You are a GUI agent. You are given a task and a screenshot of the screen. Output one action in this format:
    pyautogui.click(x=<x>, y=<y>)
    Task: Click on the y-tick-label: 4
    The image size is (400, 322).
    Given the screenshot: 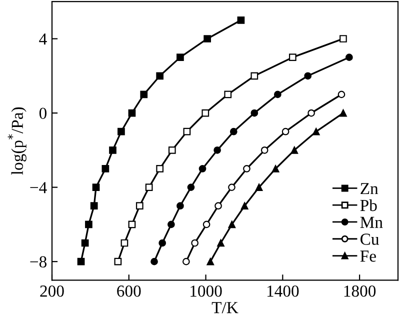 What is the action you would take?
    pyautogui.click(x=43, y=39)
    